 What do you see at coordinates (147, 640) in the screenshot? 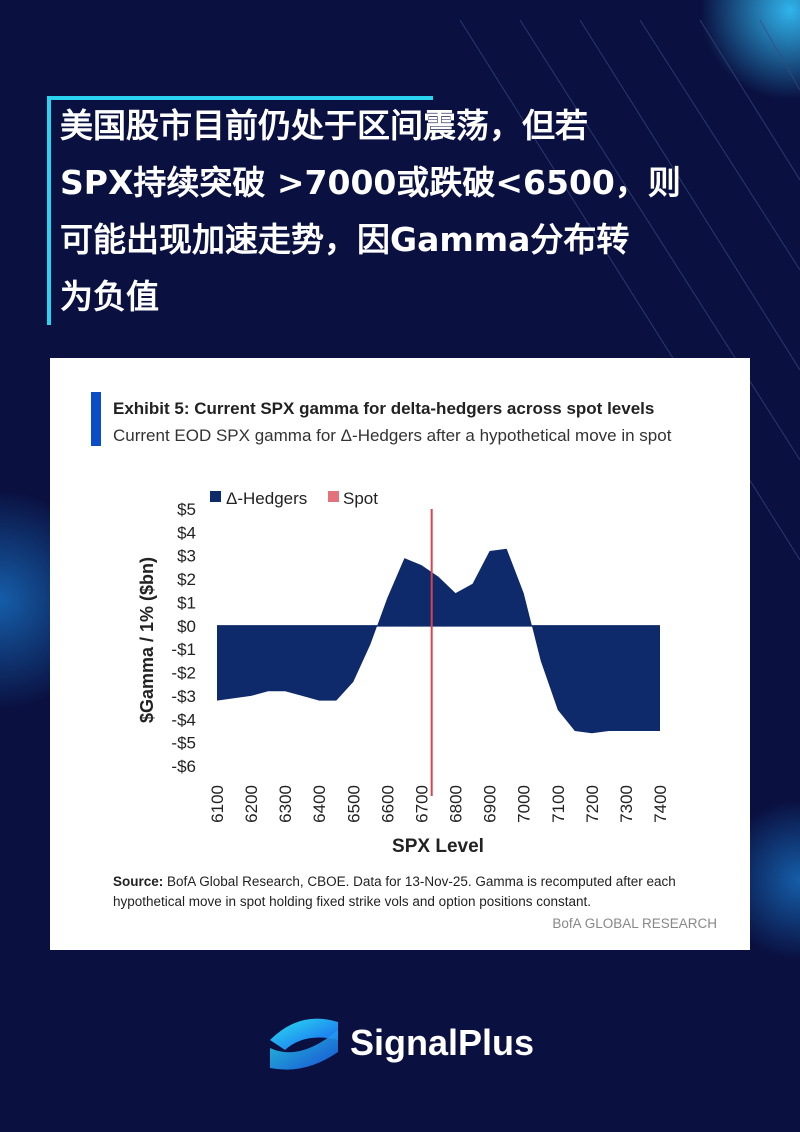
I see `y-axis-label: $Gamma / 1% ($bn)` at bounding box center [147, 640].